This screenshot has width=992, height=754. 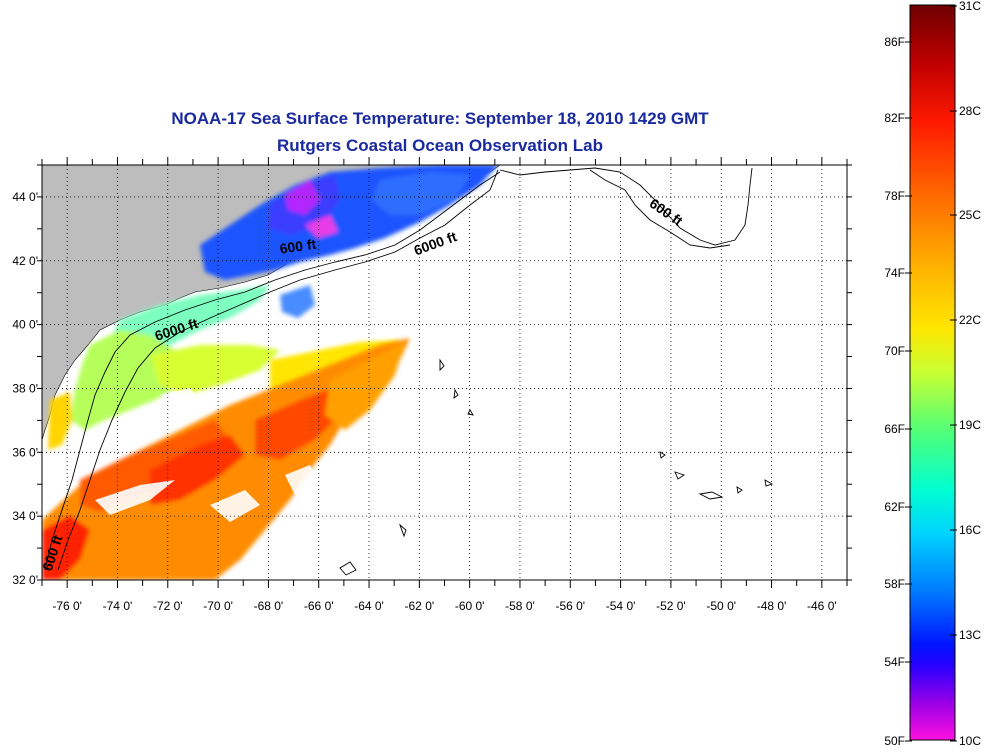 What do you see at coordinates (970, 530) in the screenshot?
I see `colorbar-c-label: 16C` at bounding box center [970, 530].